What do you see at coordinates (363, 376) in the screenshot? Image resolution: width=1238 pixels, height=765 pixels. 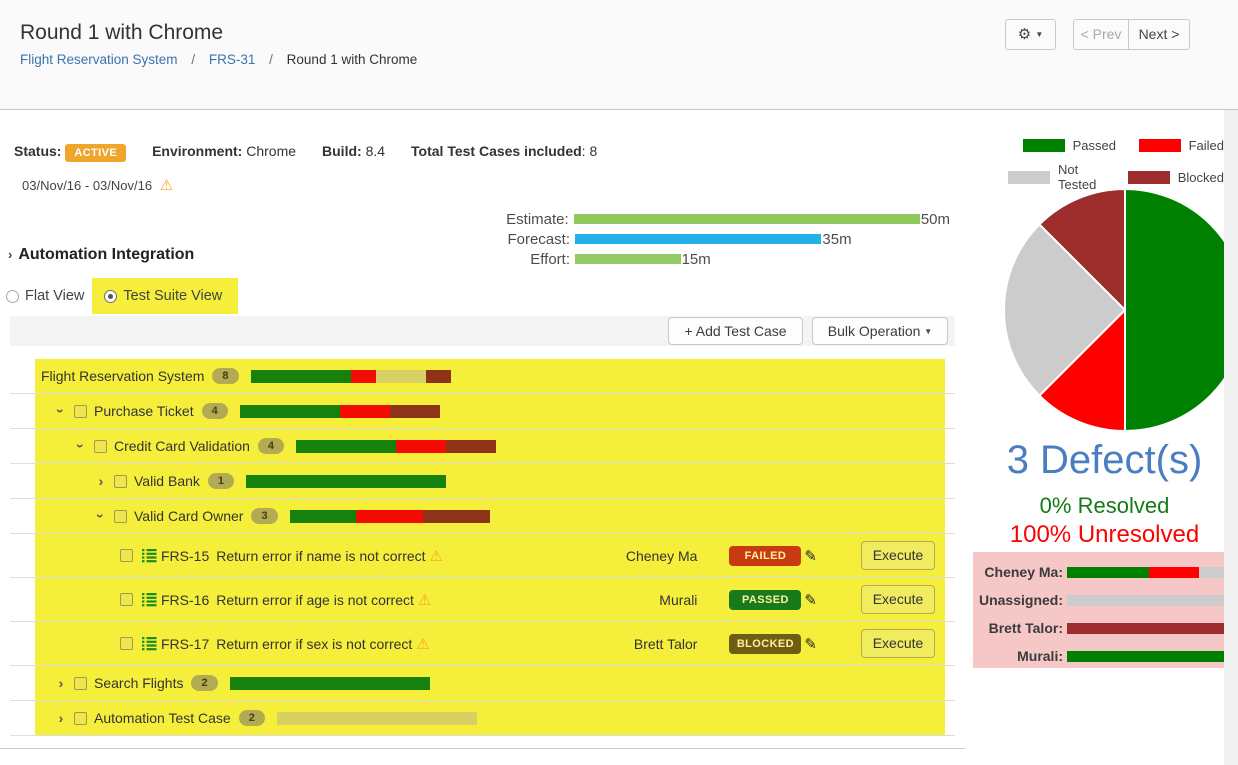 I see `bar-segment-F` at bounding box center [363, 376].